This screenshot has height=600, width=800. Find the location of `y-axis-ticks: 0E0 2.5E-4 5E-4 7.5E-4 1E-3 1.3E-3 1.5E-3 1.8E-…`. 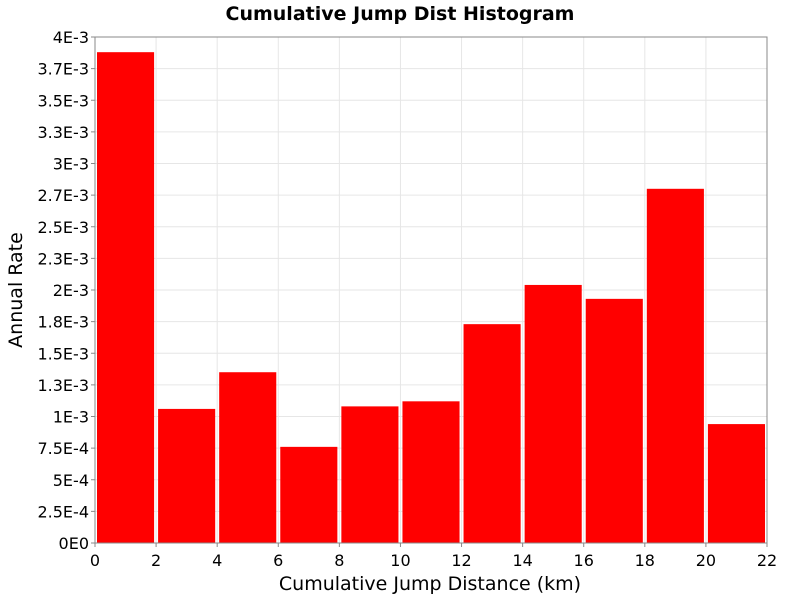

y-axis-ticks: 0E0 2.5E-4 5E-4 7.5E-4 1E-3 1.3E-3 1.5E-3 1.8E-… is located at coordinates (66, 290).